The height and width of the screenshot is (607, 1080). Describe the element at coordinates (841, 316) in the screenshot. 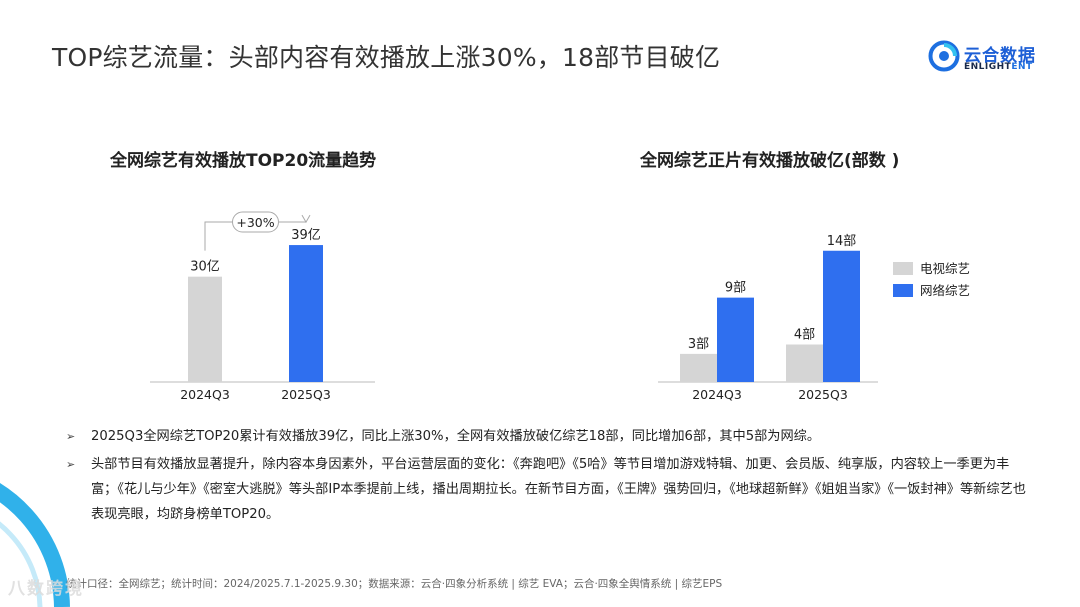

I see `bar-网络综艺-2025Q3` at that location.